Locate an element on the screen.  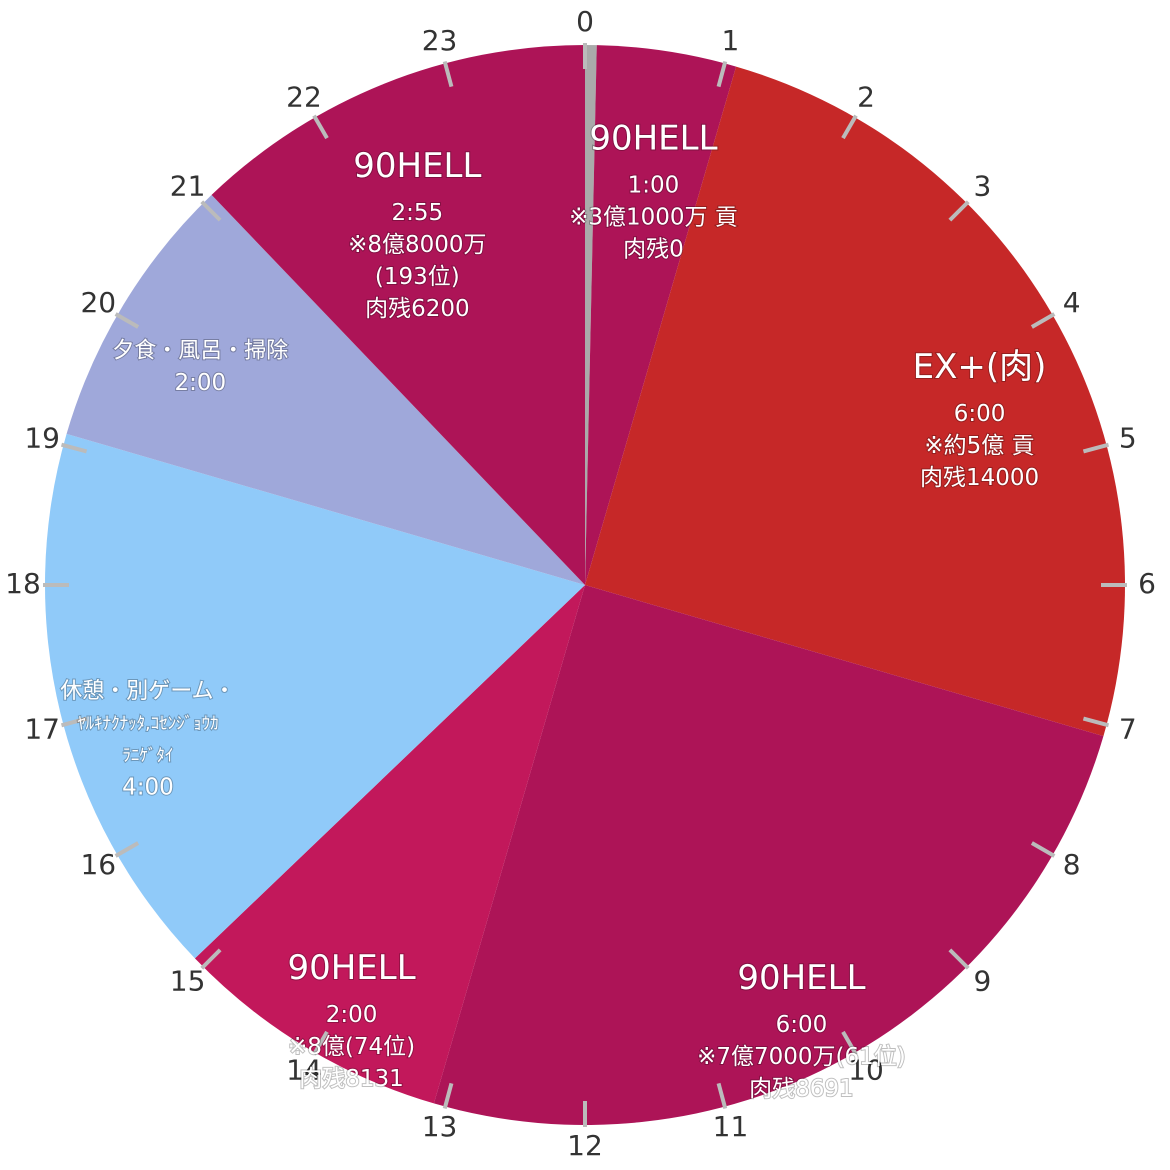
hour-label: 4 is located at coordinates (1072, 302).